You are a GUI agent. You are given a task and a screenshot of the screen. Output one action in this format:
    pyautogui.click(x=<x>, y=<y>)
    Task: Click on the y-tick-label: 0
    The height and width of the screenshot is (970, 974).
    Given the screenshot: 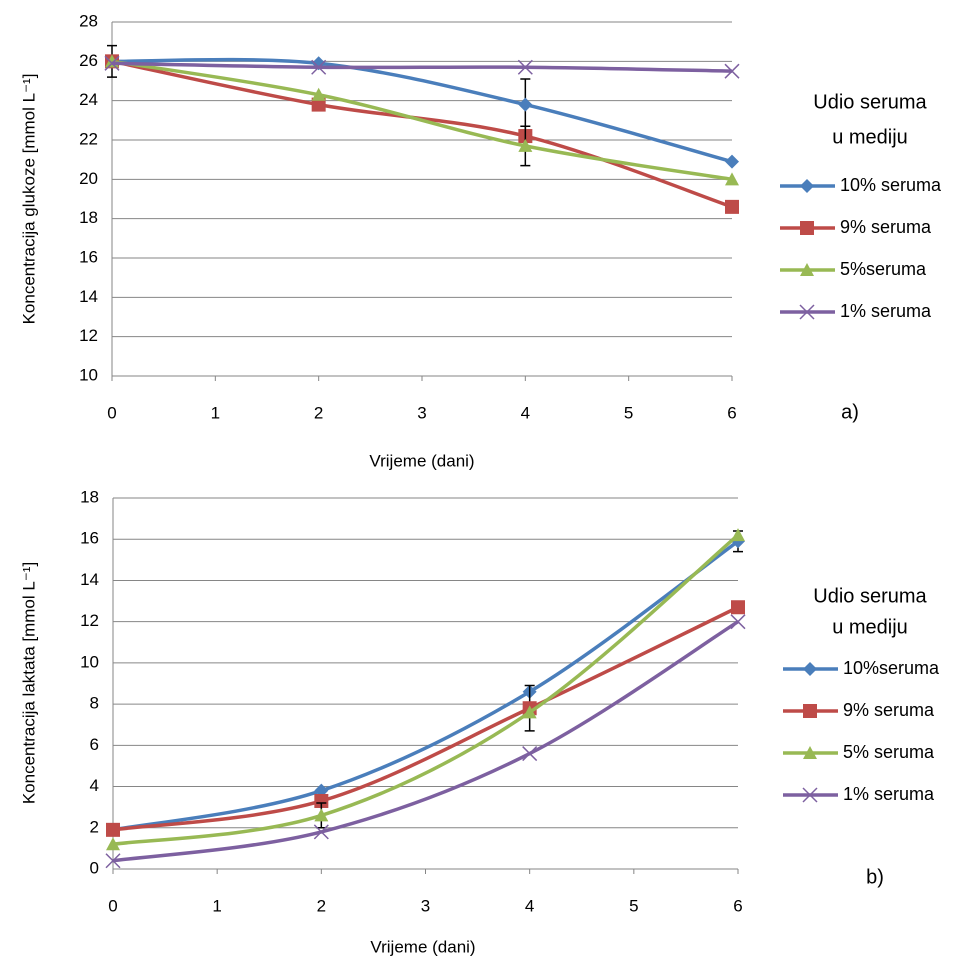 What is the action you would take?
    pyautogui.click(x=94, y=867)
    